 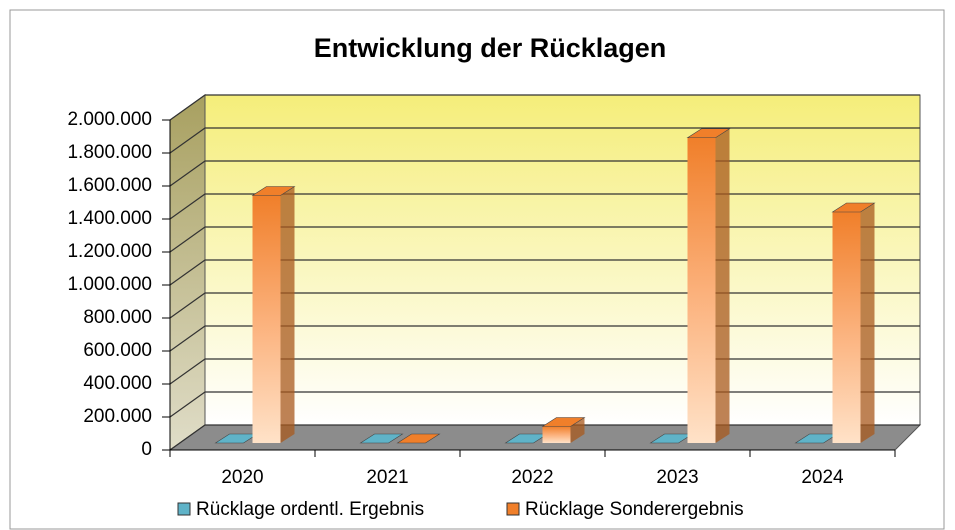 What do you see at coordinates (109, 185) in the screenshot?
I see `y-tick-label: 1.600.000` at bounding box center [109, 185].